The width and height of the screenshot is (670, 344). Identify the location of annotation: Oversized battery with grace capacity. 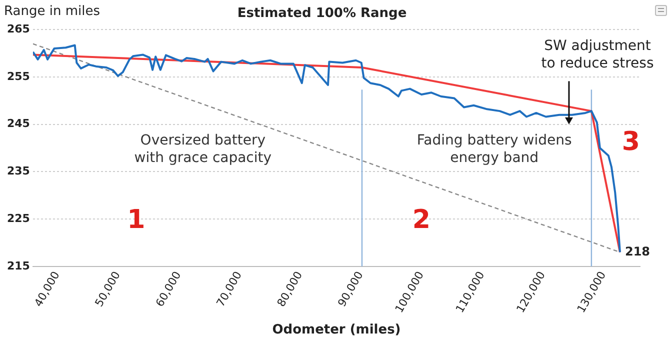
(203, 149).